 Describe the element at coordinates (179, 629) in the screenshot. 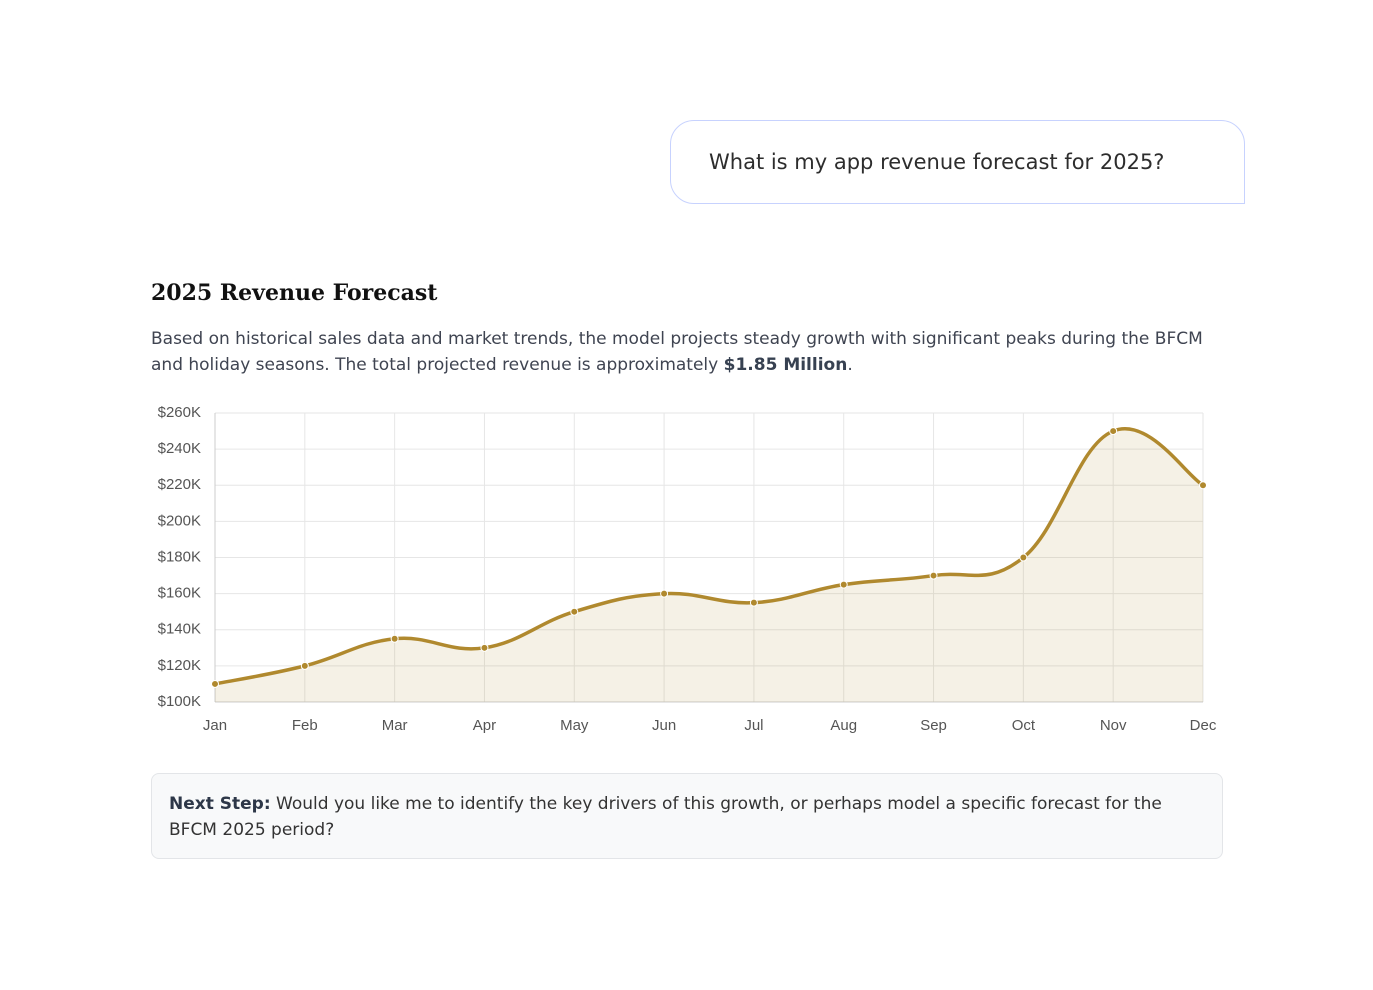

I see `y-tick-label: $140K` at that location.